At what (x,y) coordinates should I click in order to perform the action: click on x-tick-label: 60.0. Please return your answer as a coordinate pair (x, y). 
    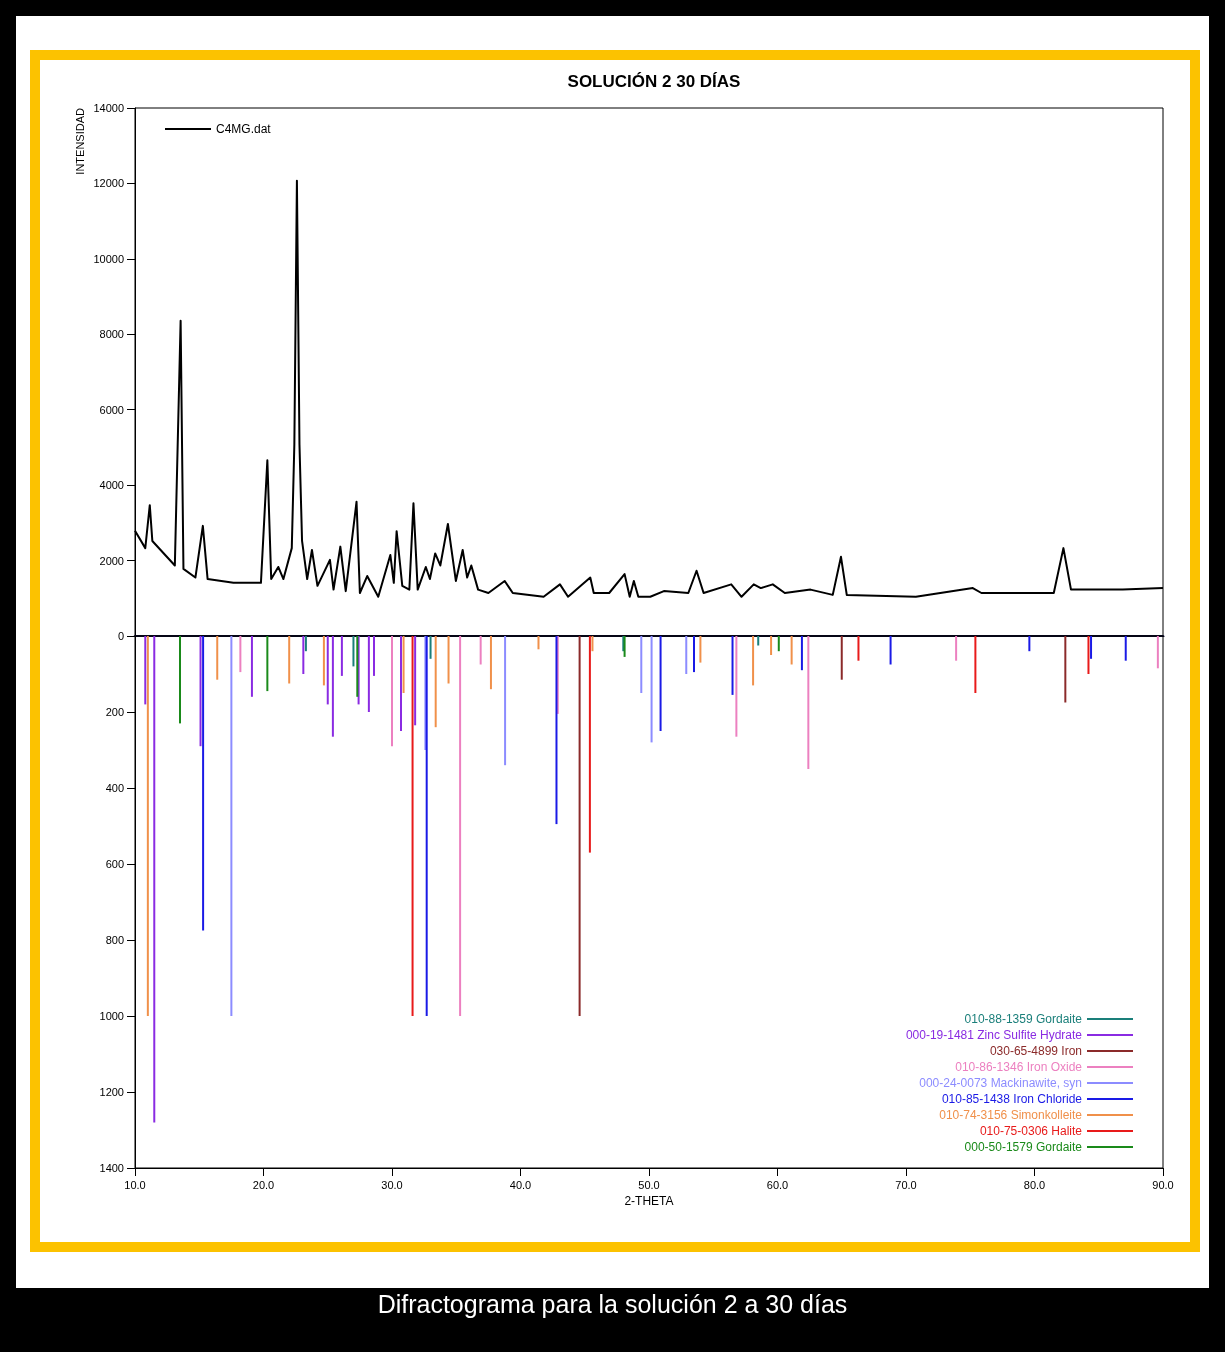
    Looking at the image, I should click on (777, 1184).